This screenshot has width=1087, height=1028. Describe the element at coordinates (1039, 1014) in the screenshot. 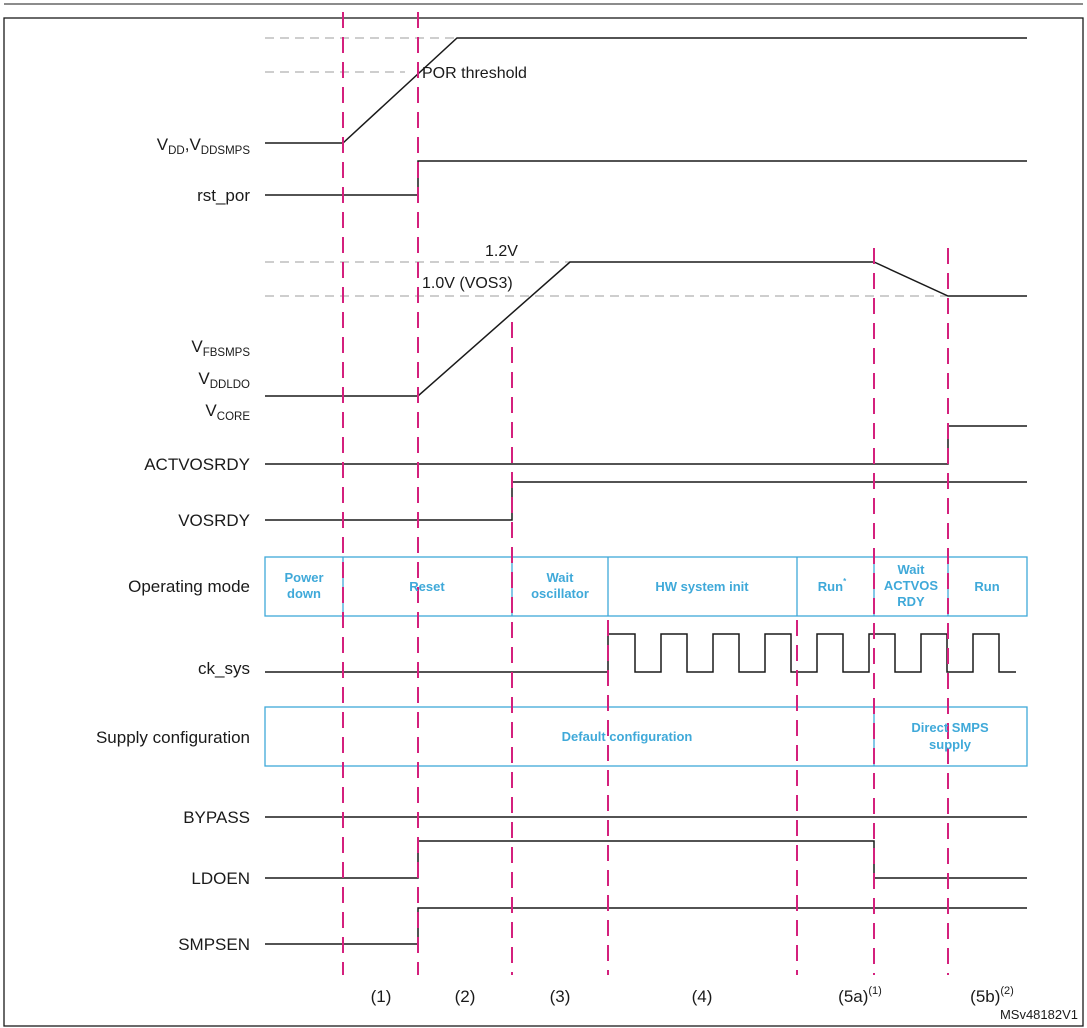

I see `figure-reference: MSv48182V1` at that location.